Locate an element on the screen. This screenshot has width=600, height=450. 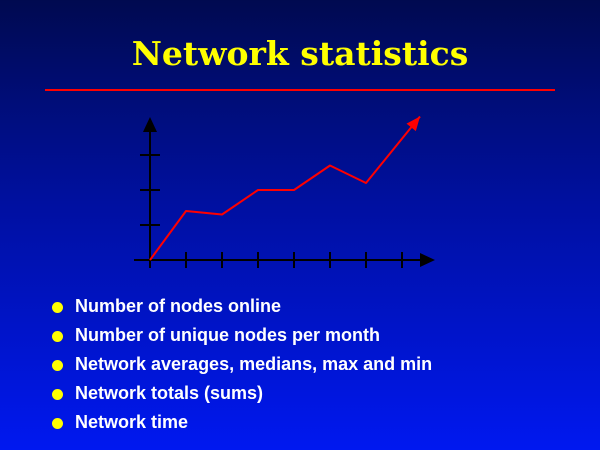
bullet-item: Network totals (sums) is located at coordinates (242, 393).